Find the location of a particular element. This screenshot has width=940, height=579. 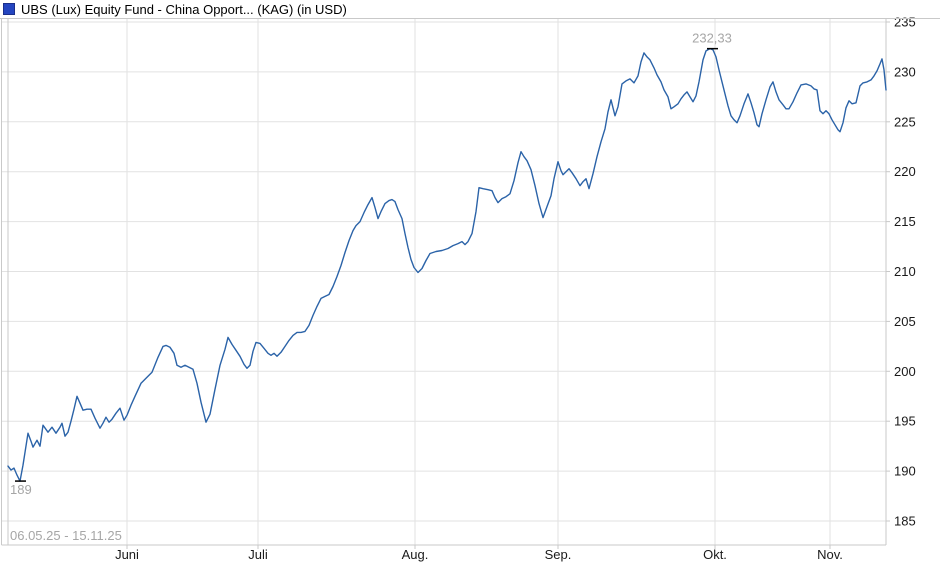

min-annotation-label: 189 is located at coordinates (21, 489).